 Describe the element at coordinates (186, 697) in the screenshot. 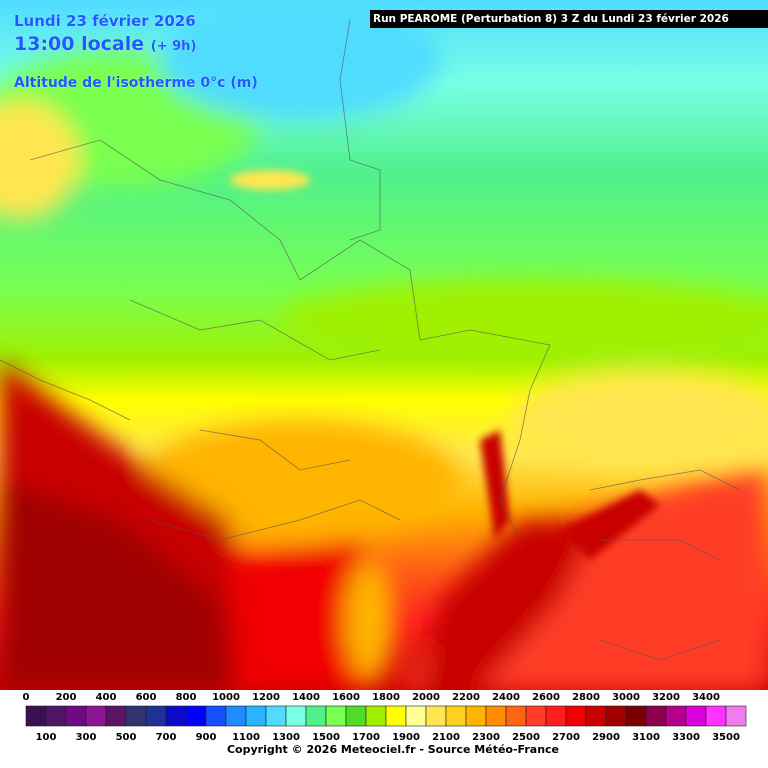

I see `legend-label: 800` at that location.